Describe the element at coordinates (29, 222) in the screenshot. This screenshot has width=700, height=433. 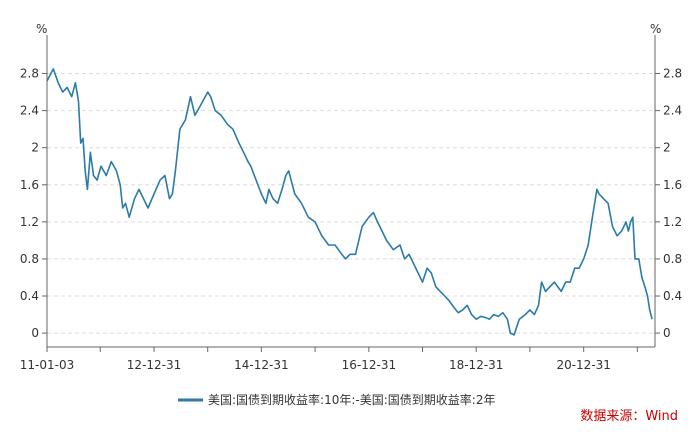
I see `y-tick-label-left: 1.2` at that location.